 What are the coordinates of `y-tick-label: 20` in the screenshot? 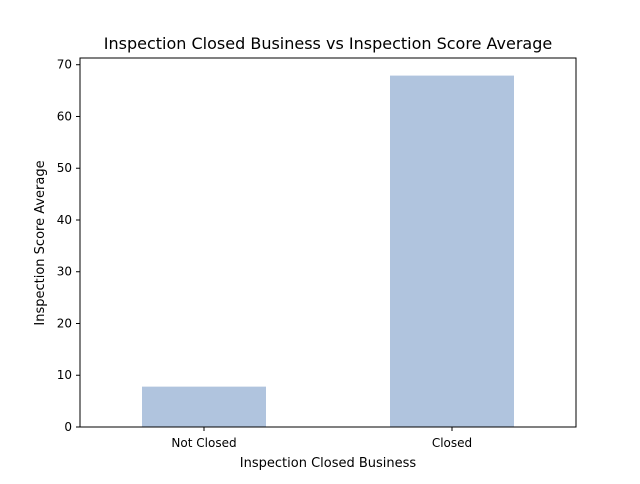 It's located at (64, 323).